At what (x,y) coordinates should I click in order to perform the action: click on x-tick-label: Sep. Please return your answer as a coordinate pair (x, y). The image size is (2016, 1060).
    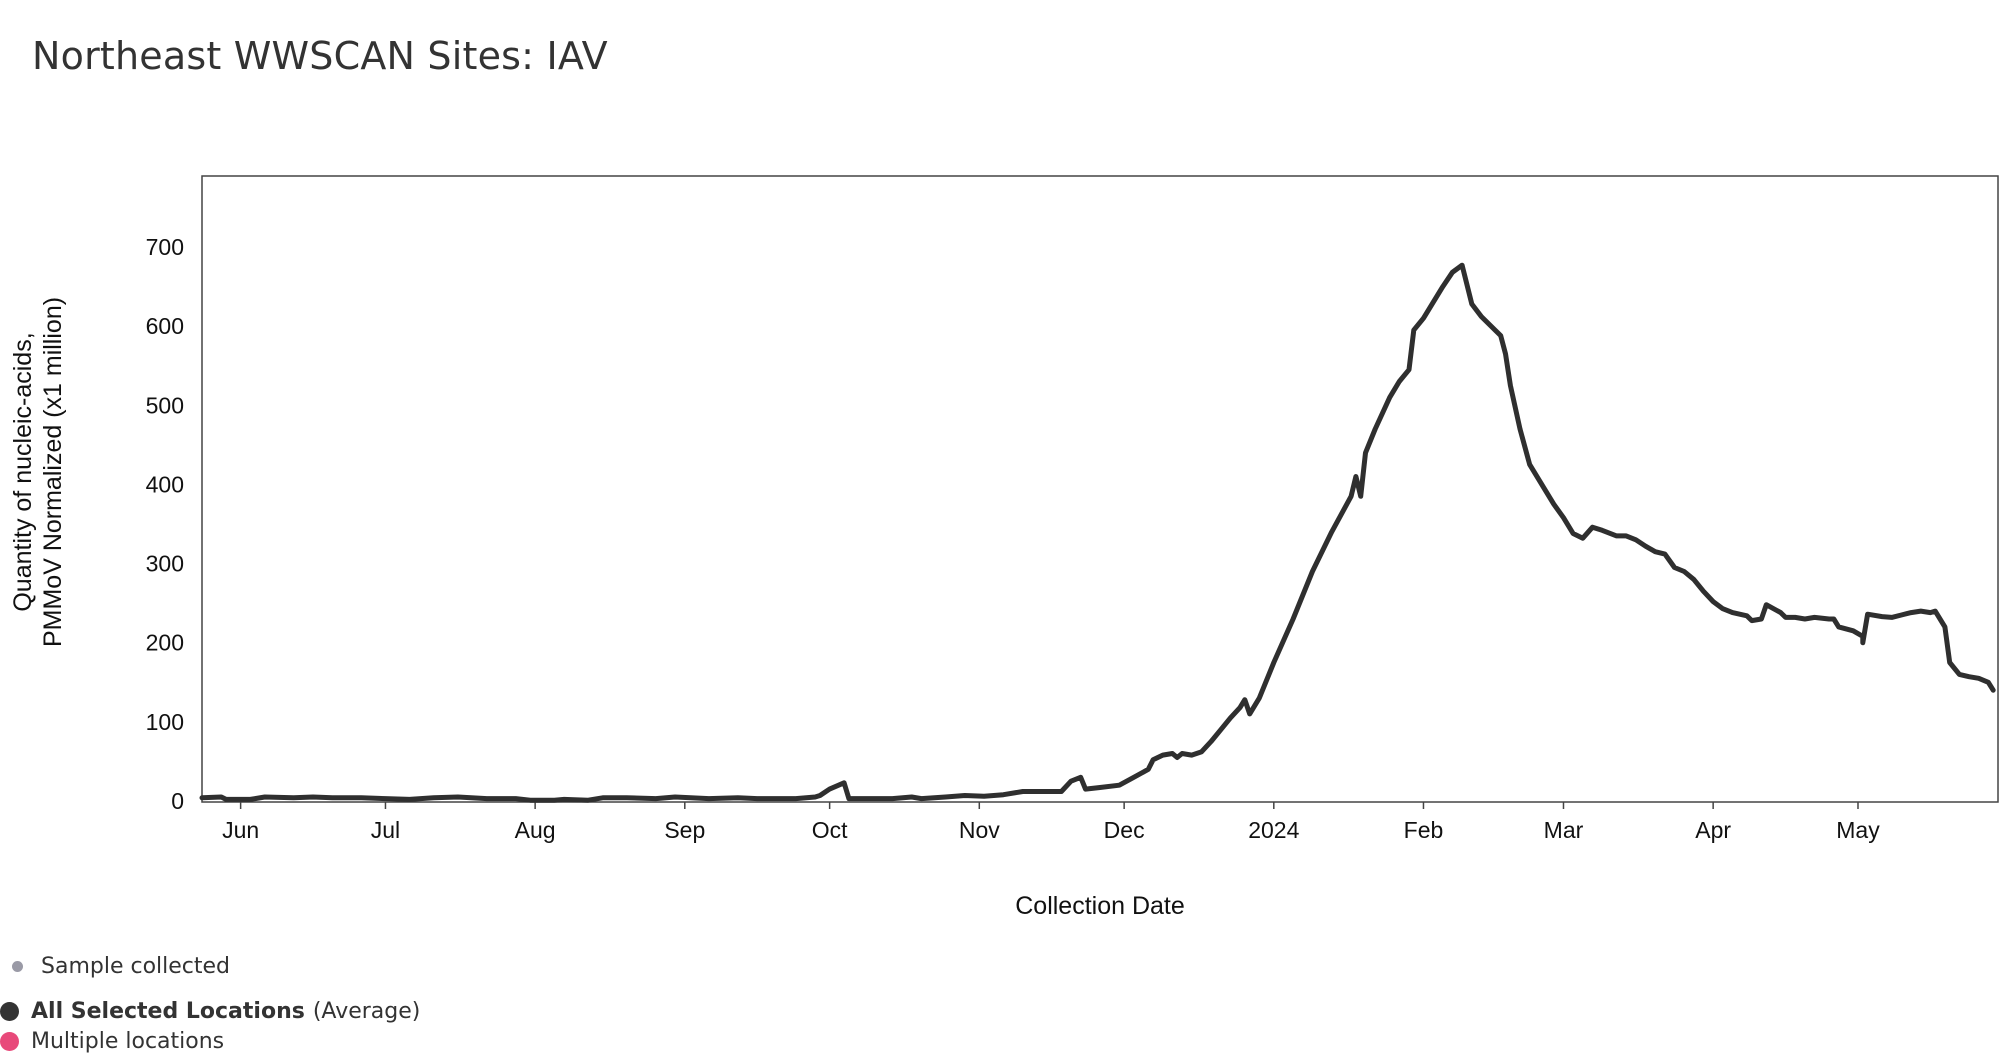
    Looking at the image, I should click on (684, 830).